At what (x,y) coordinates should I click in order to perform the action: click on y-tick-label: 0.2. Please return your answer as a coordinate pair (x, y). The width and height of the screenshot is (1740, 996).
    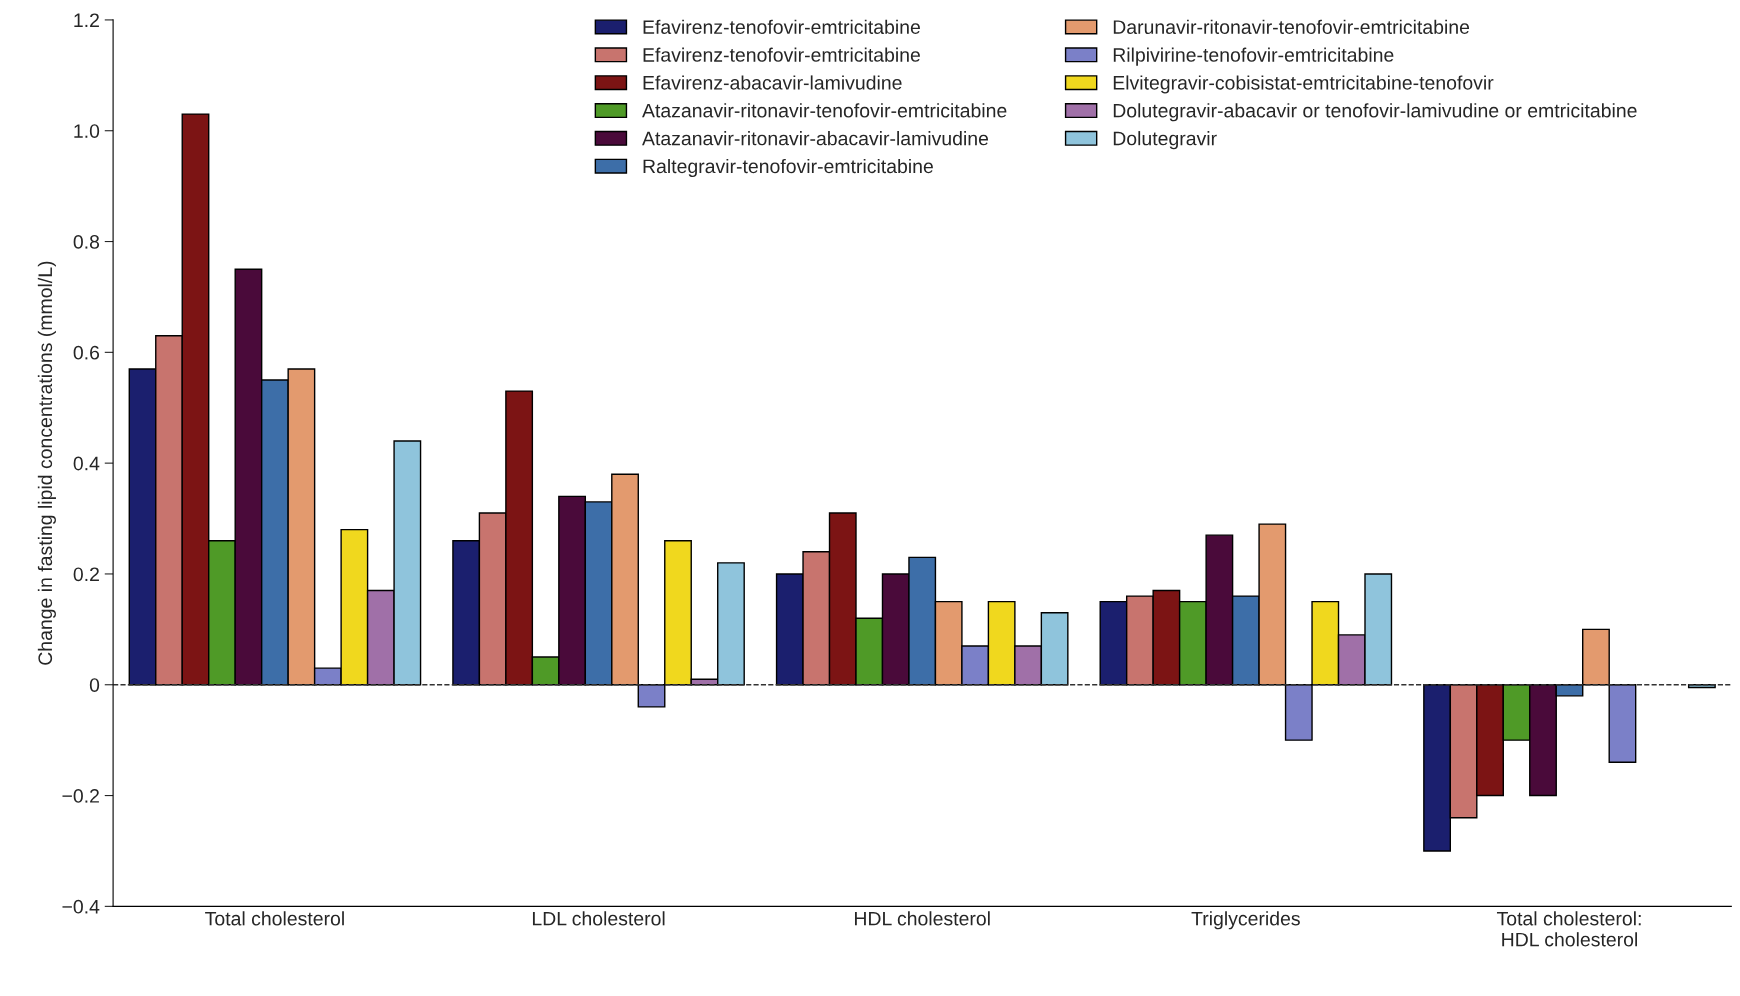
    Looking at the image, I should click on (86, 574).